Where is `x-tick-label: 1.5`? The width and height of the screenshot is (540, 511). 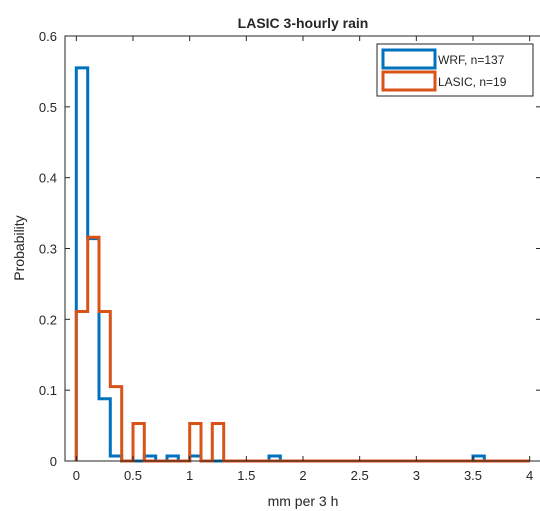
x-tick-label: 1.5 is located at coordinates (246, 475).